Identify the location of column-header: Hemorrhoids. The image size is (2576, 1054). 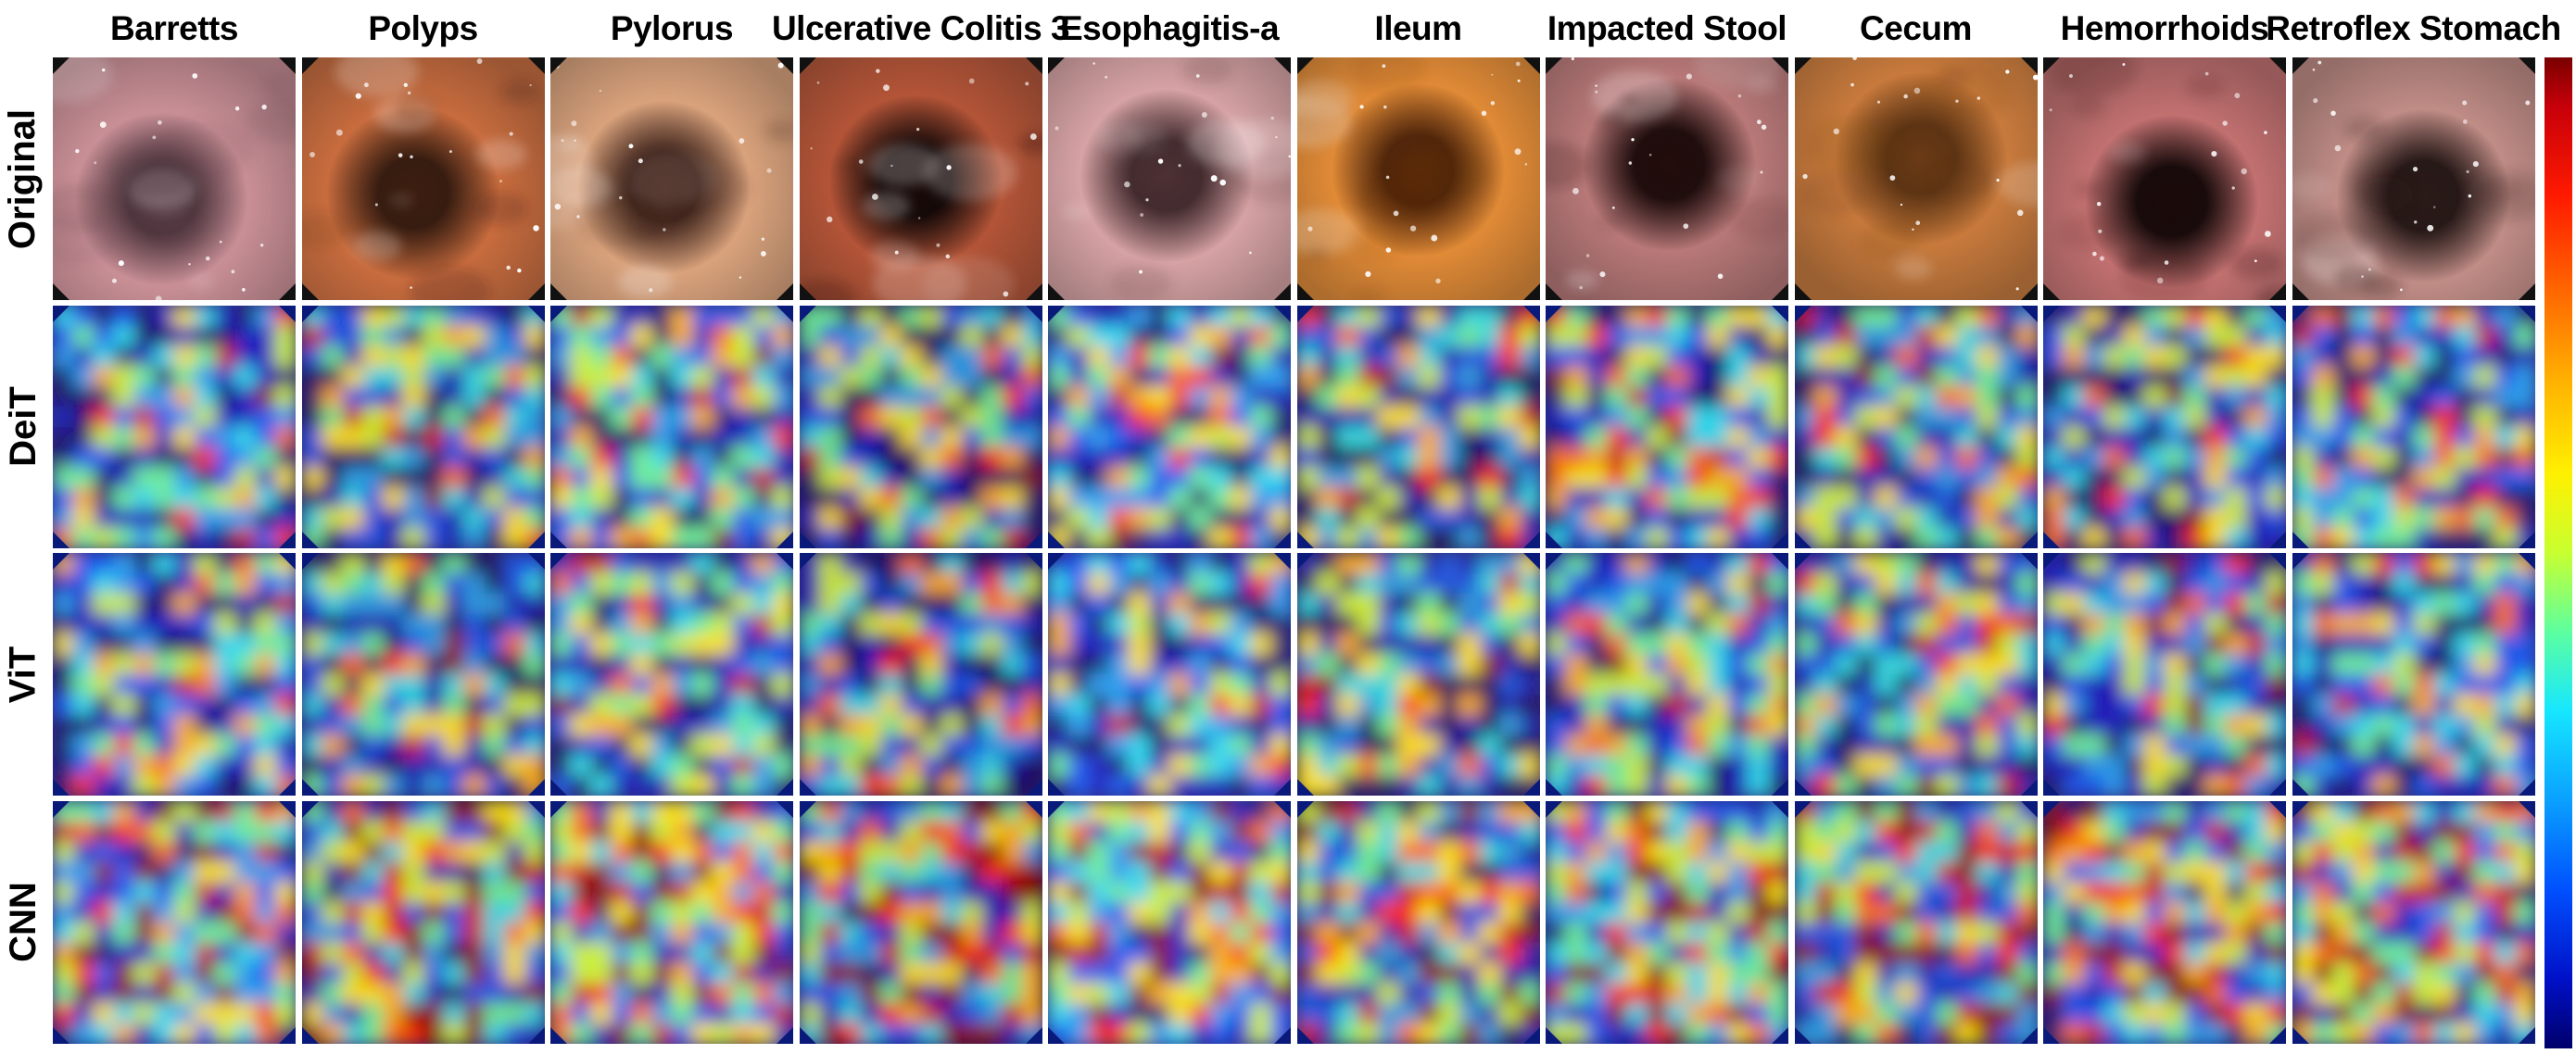
(2164, 28).